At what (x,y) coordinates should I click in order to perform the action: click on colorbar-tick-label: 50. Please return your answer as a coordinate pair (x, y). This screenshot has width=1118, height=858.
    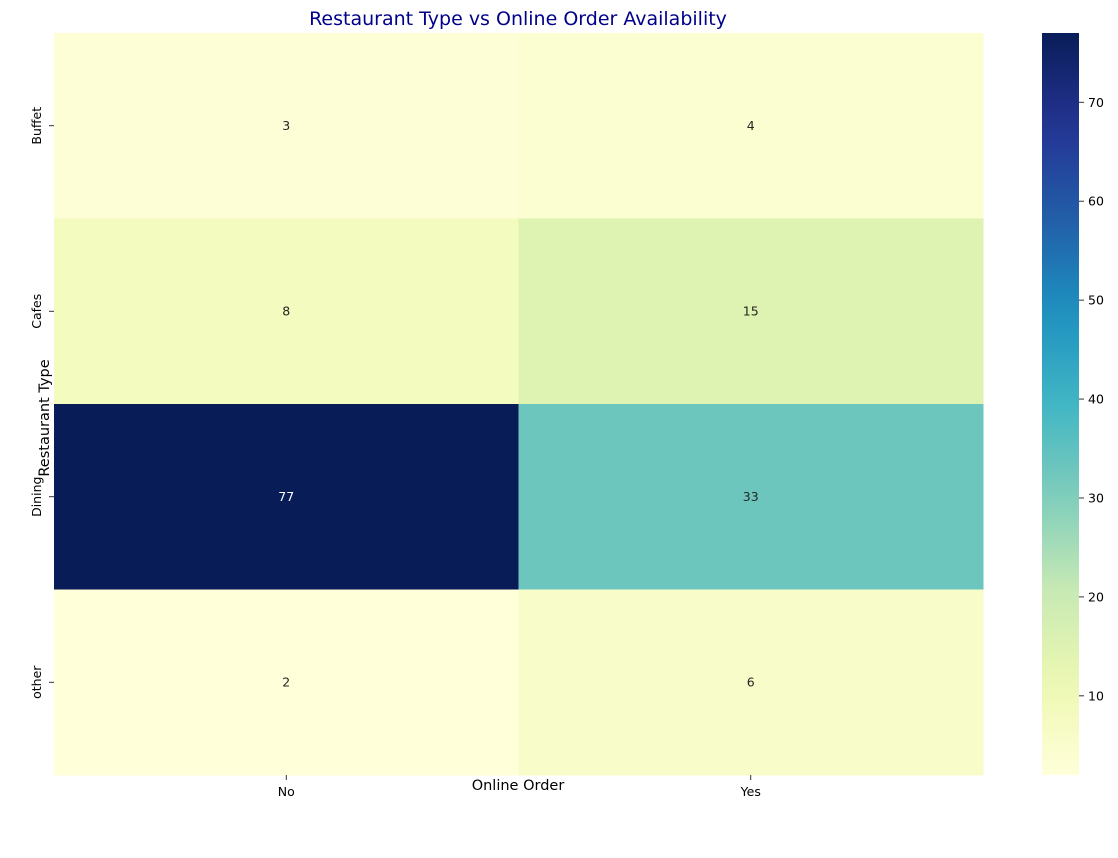
    Looking at the image, I should click on (1096, 300).